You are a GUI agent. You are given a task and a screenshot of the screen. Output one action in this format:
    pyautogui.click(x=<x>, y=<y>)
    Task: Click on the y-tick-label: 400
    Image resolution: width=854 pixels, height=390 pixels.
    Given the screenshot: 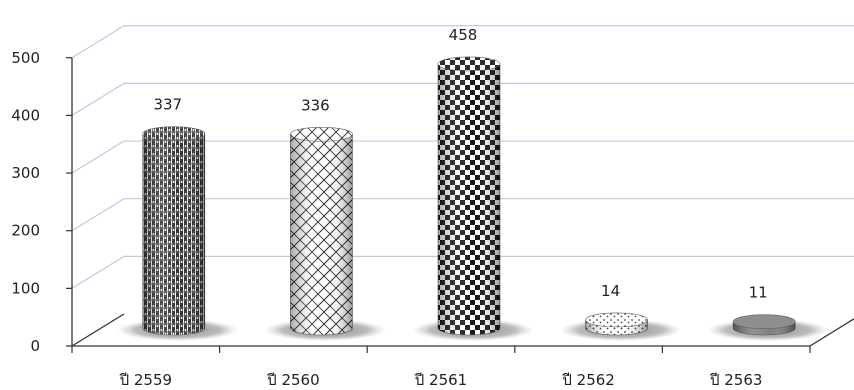 What is the action you would take?
    pyautogui.click(x=25, y=115)
    